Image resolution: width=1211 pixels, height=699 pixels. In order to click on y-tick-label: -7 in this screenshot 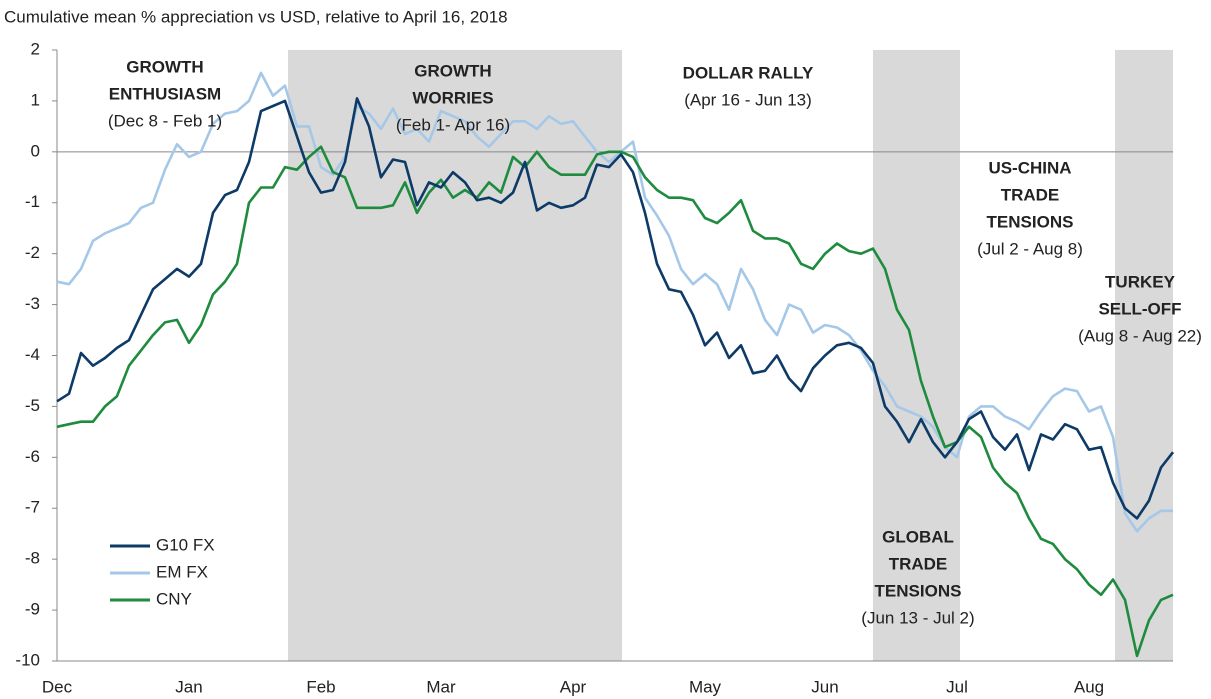, I will do `click(32, 507)`.